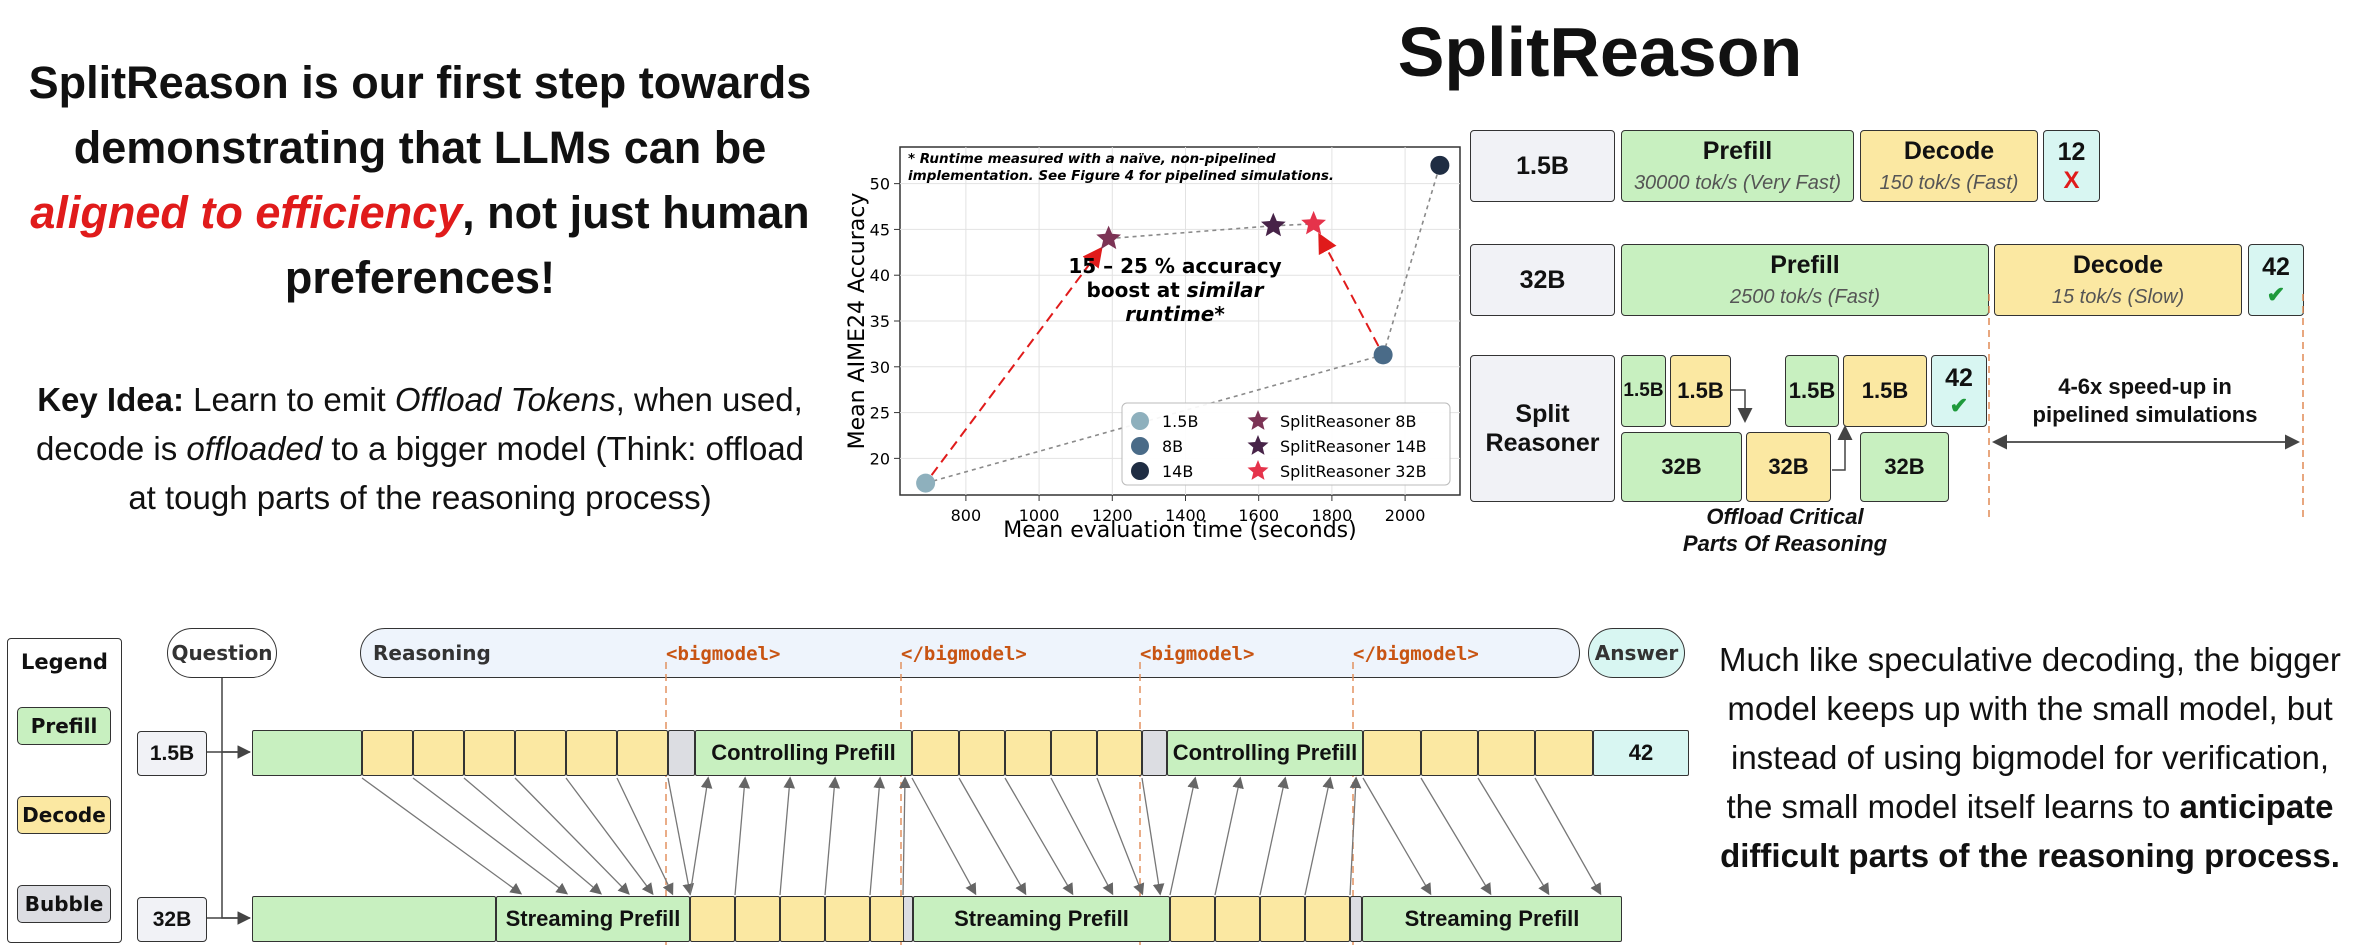 Image resolution: width=2365 pixels, height=949 pixels. Describe the element at coordinates (1108, 237) in the screenshot. I see `point-splitreasoner-8b` at that location.